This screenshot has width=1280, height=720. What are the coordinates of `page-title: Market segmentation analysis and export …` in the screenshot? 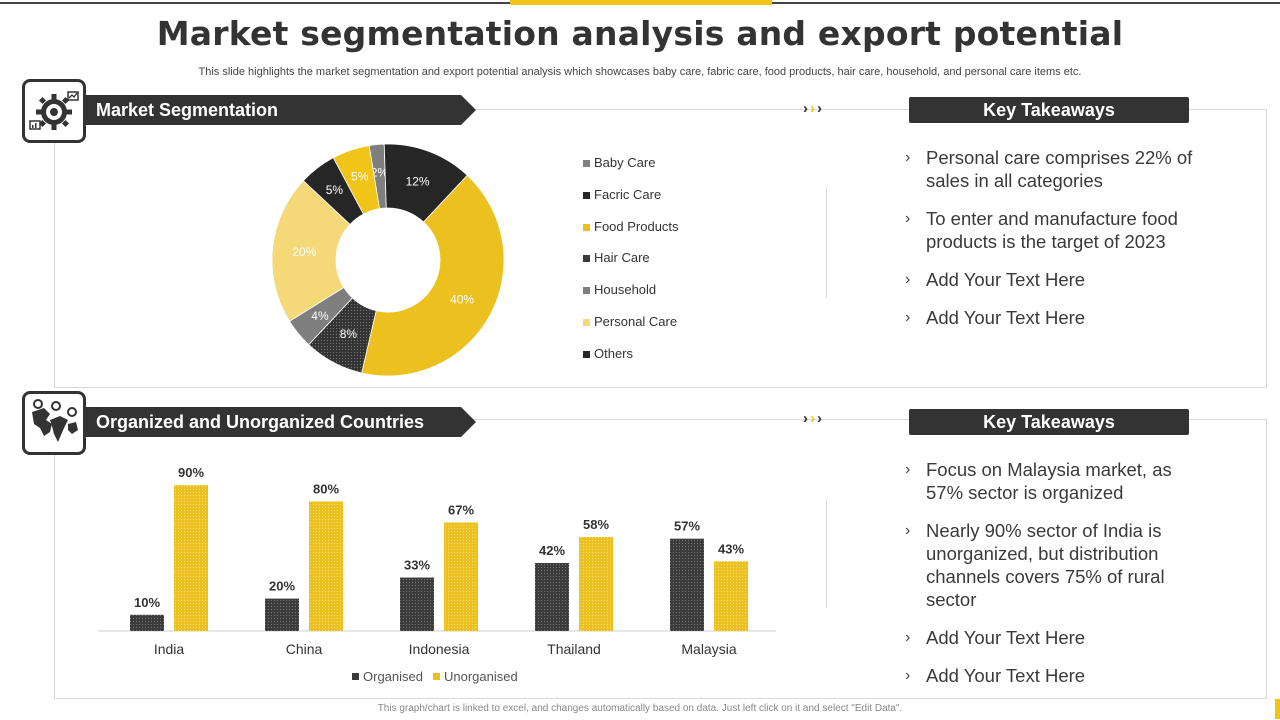 It's located at (640, 33).